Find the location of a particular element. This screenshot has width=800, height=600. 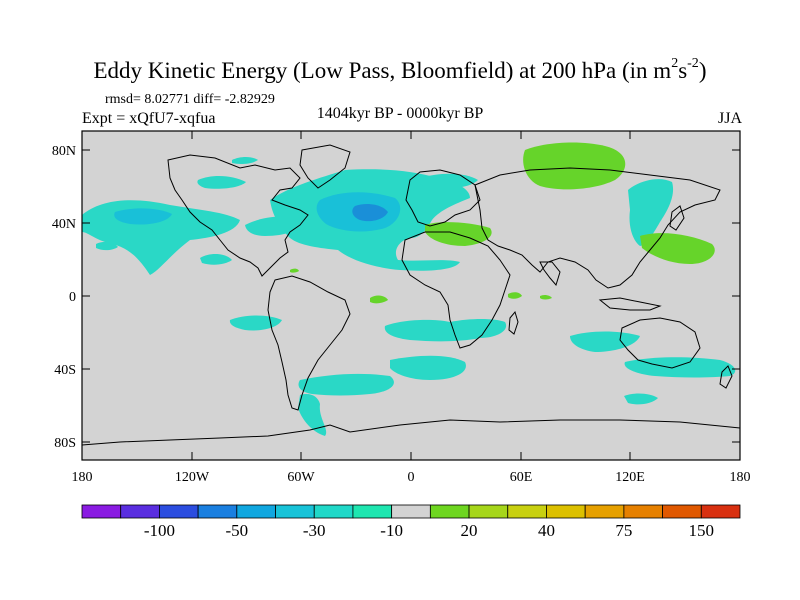

colorbar-label: -50 is located at coordinates (236, 530).